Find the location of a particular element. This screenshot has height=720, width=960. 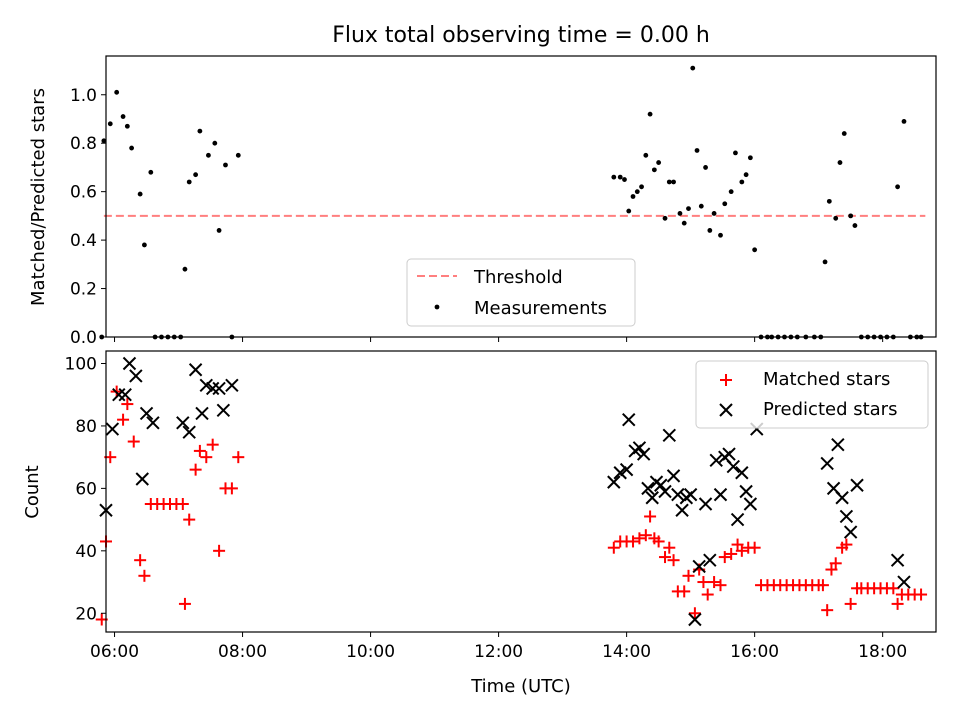

count-x-tick-label: 08:00 is located at coordinates (242, 652).